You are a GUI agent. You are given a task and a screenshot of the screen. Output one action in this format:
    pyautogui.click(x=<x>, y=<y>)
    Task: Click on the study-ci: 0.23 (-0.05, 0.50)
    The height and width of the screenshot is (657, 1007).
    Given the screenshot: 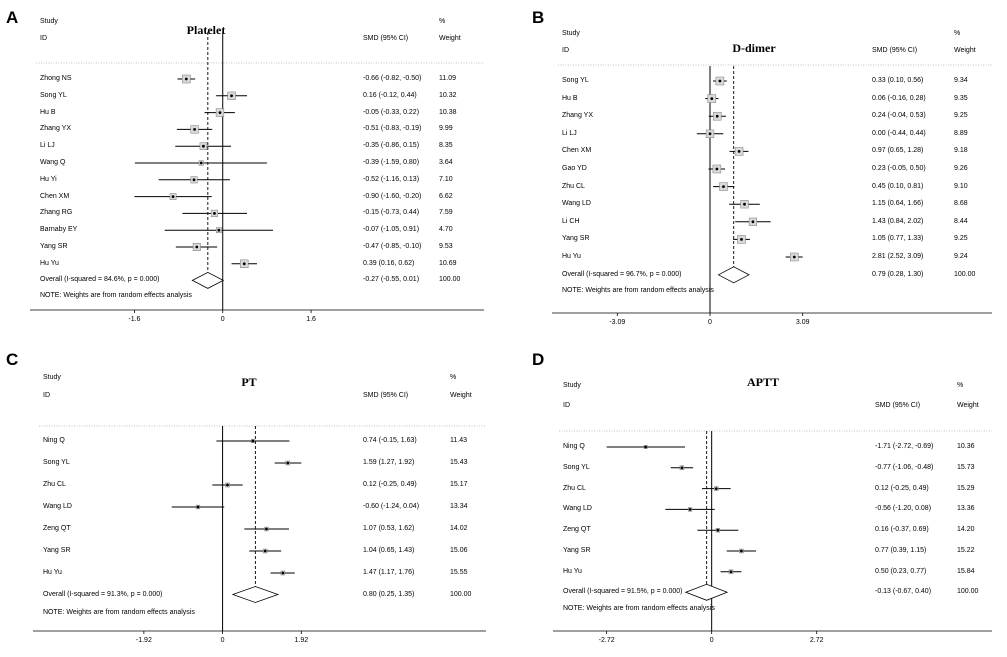 What is the action you would take?
    pyautogui.click(x=899, y=168)
    